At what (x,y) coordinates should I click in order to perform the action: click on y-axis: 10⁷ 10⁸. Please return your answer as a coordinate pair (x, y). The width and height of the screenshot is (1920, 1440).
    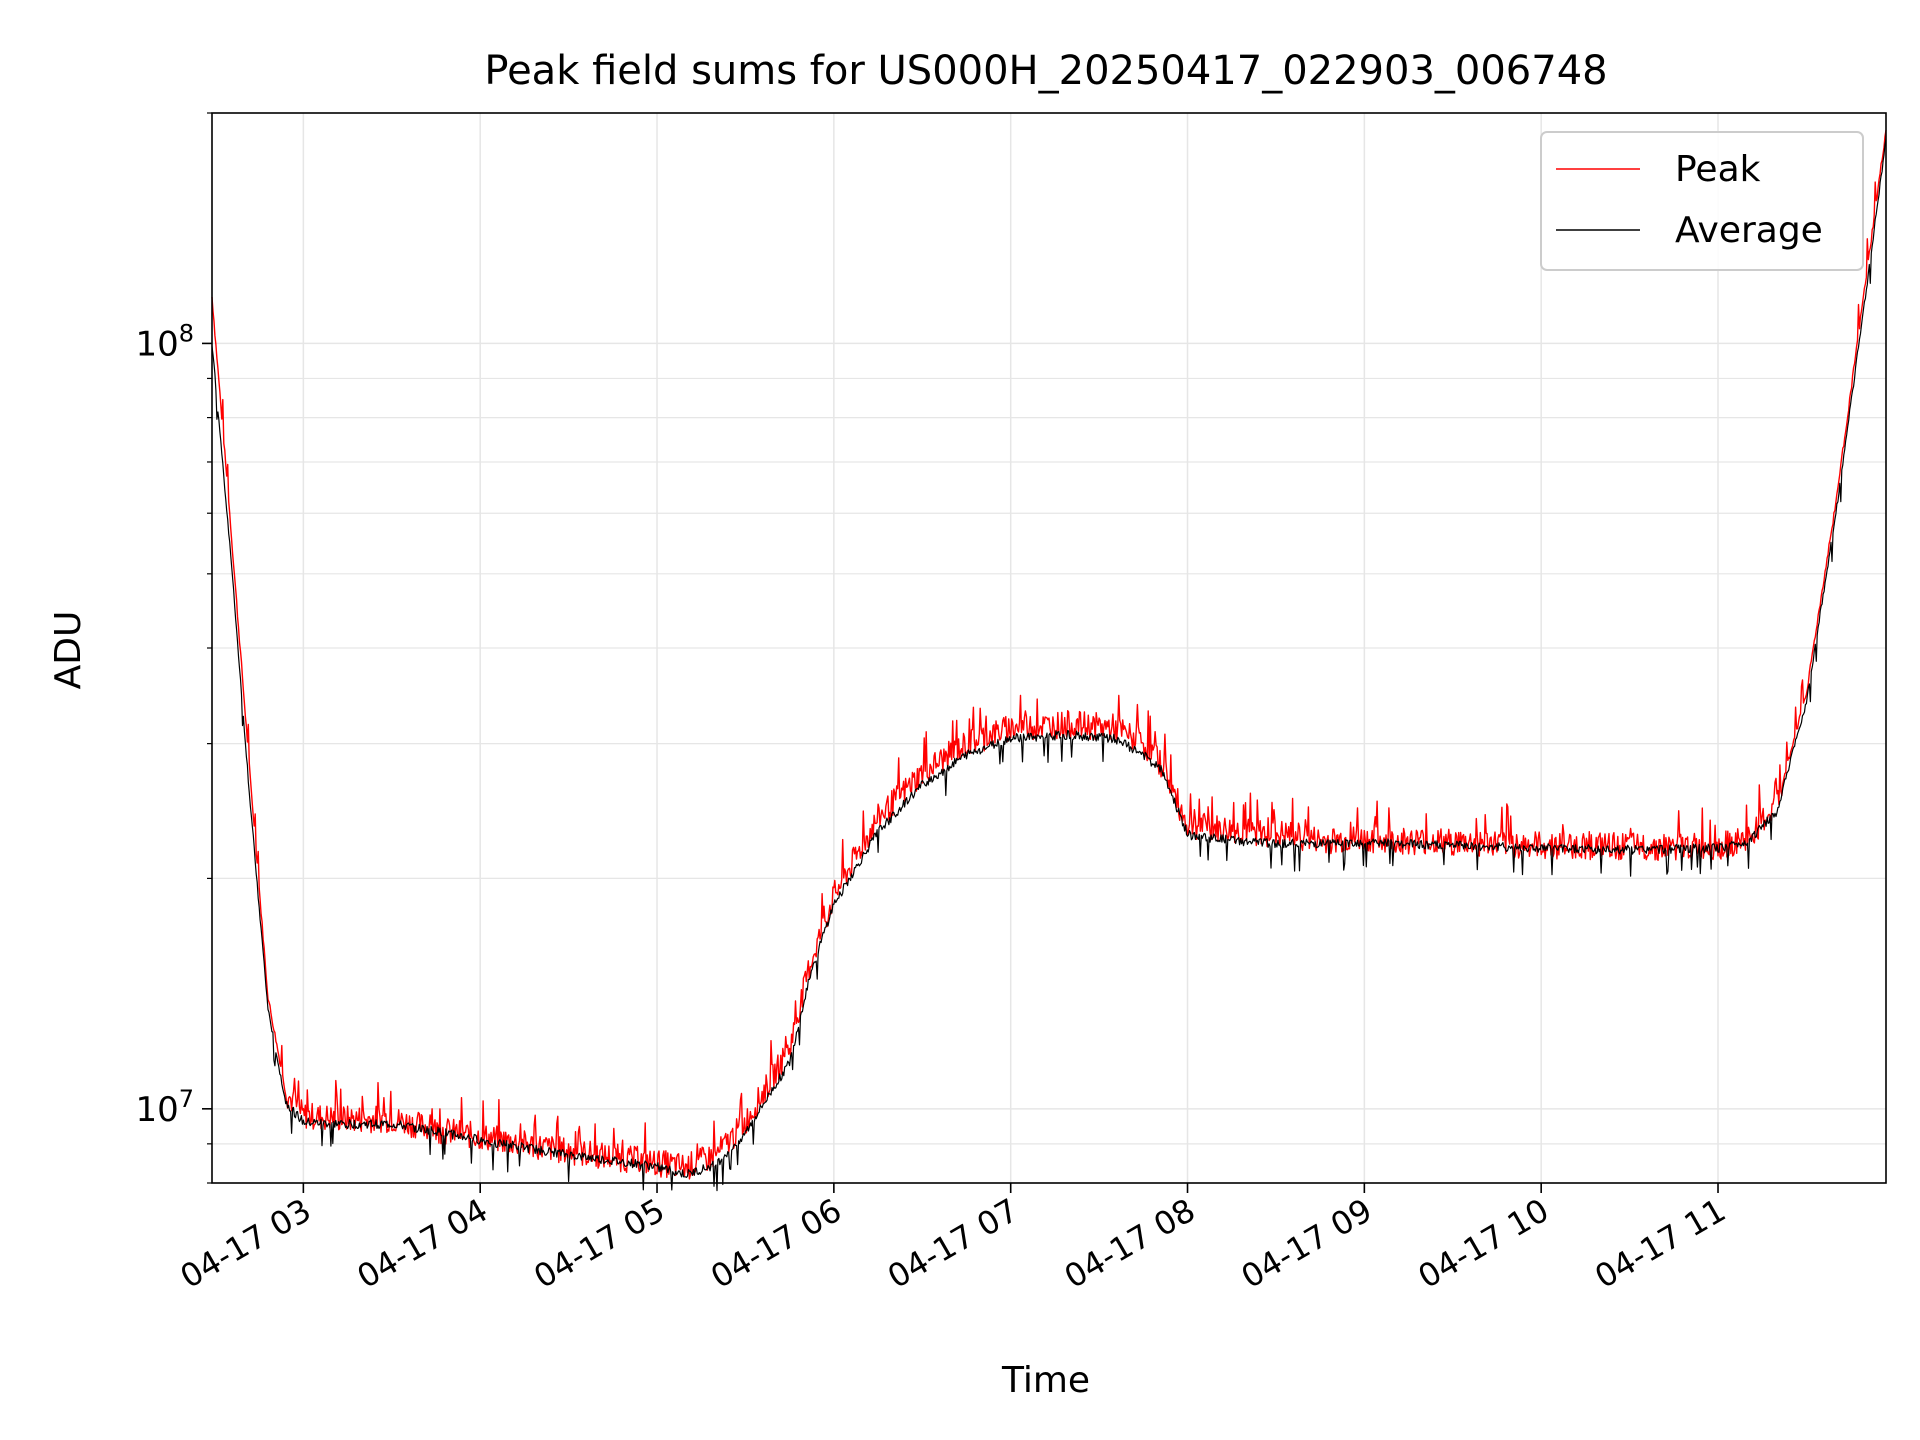
    Looking at the image, I should click on (173, 648).